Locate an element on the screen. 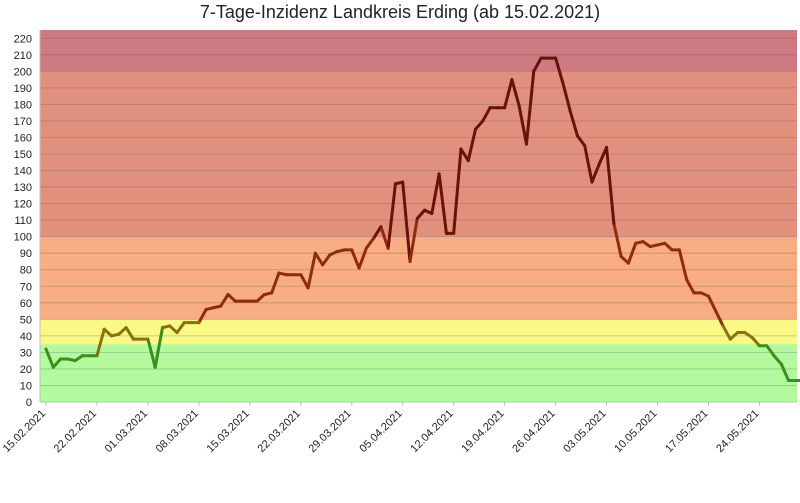 The image size is (800, 503). y-tick-label: 130 is located at coordinates (23, 188).